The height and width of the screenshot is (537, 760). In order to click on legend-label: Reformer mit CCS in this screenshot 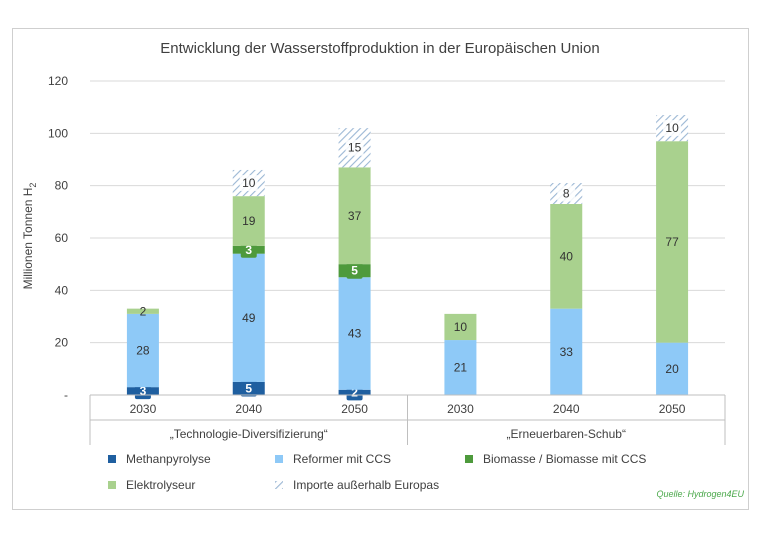, I will do `click(342, 459)`.